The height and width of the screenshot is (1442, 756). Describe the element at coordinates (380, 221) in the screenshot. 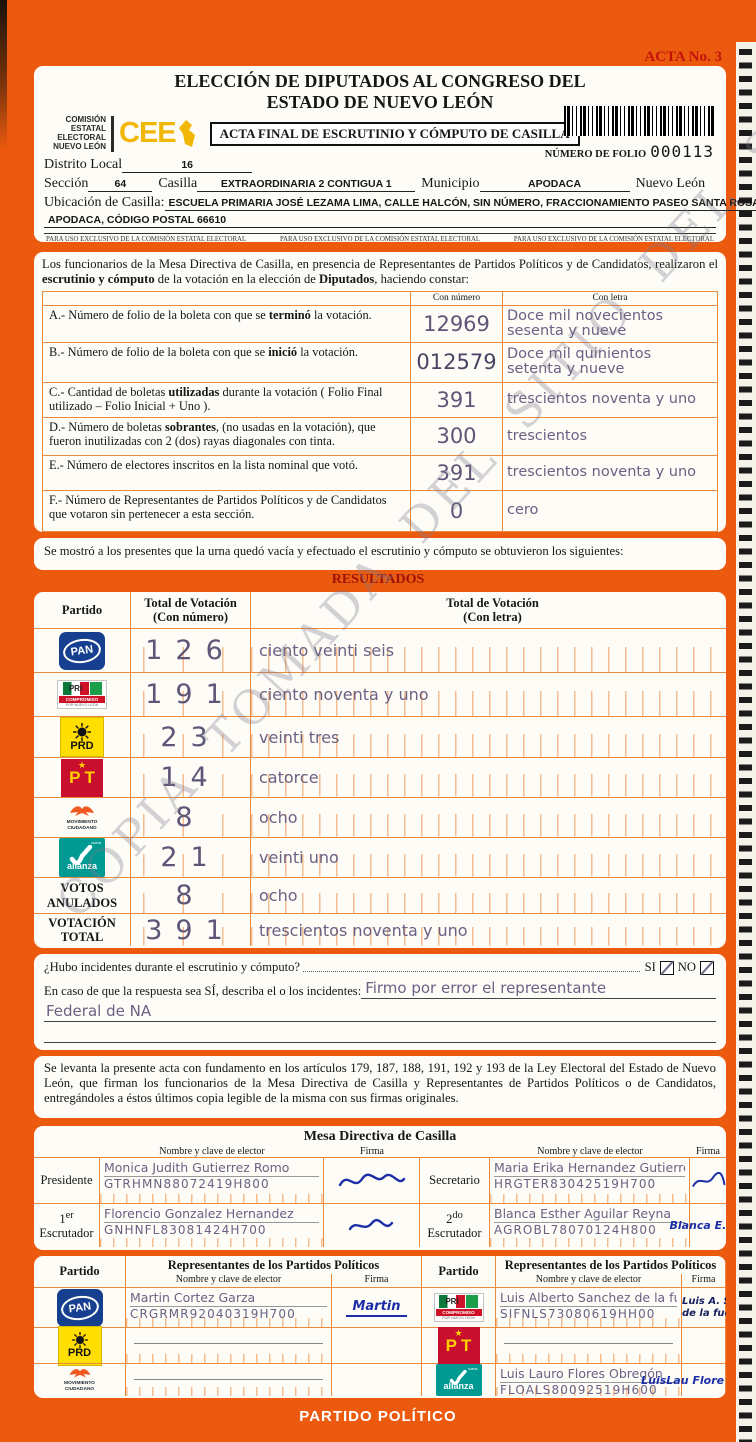

I see `ubicacion-row2: APODACA, CÓDIGO POSTAL 66610` at that location.